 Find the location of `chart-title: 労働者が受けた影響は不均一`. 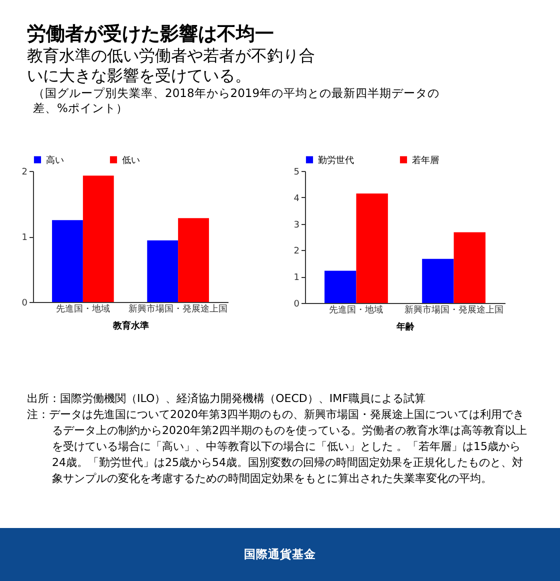

chart-title: 労働者が受けた影響は不均一 is located at coordinates (151, 34).